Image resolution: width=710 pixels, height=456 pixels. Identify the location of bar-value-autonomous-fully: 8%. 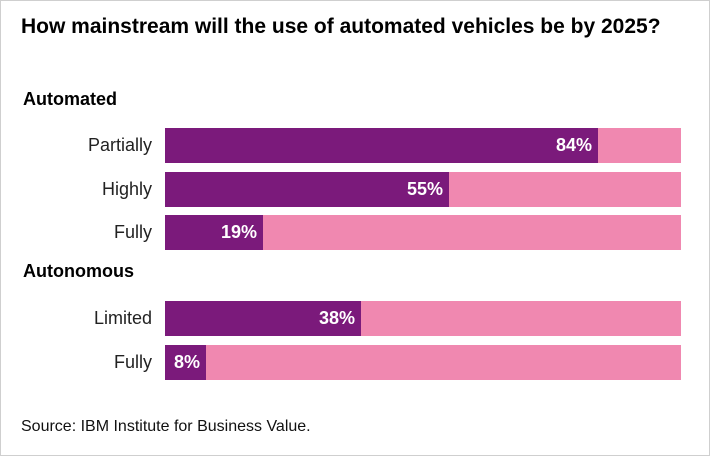
(186, 362).